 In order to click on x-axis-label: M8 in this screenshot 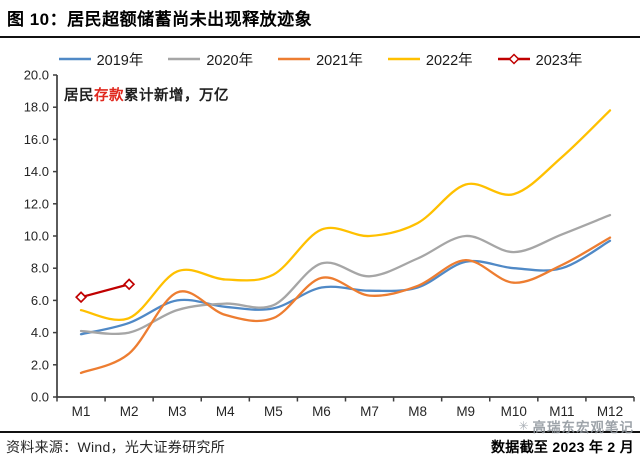, I will do `click(417, 411)`.